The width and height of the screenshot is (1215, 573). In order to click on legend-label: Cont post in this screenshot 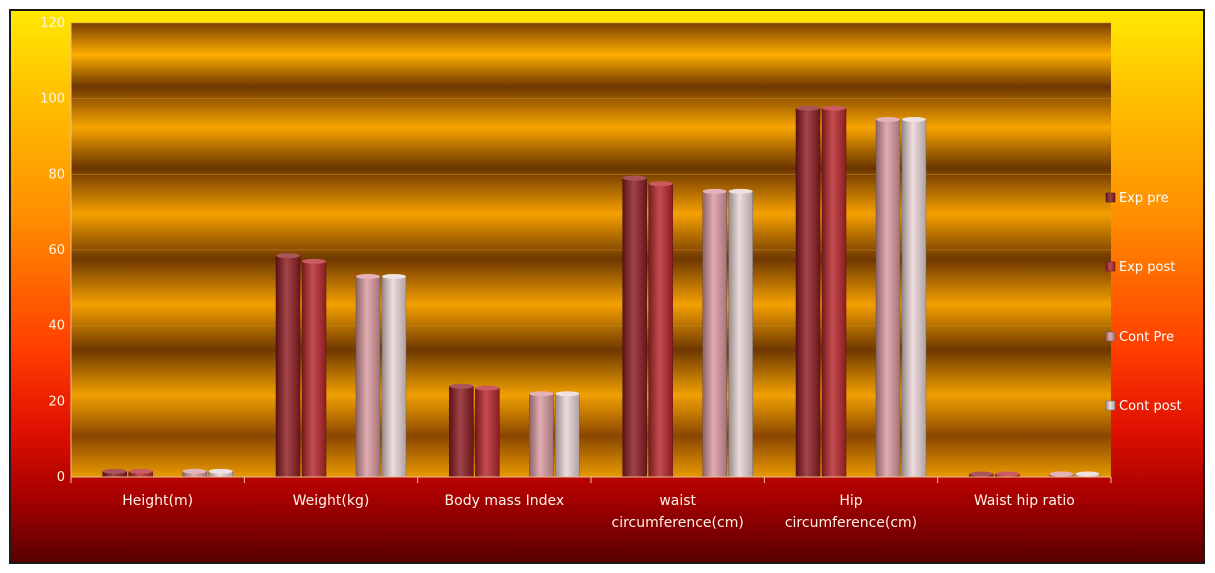, I will do `click(1150, 406)`.